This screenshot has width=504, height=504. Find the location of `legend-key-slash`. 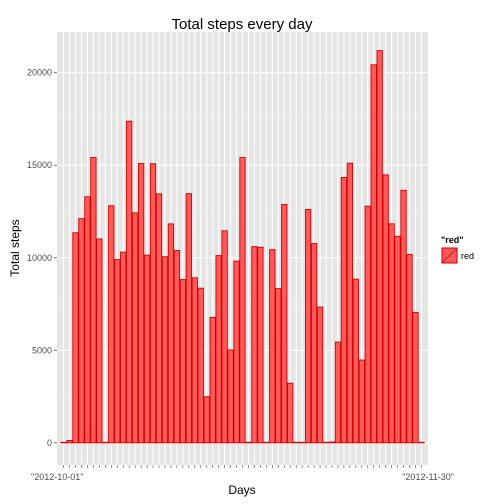

legend-key-slash is located at coordinates (449, 255).